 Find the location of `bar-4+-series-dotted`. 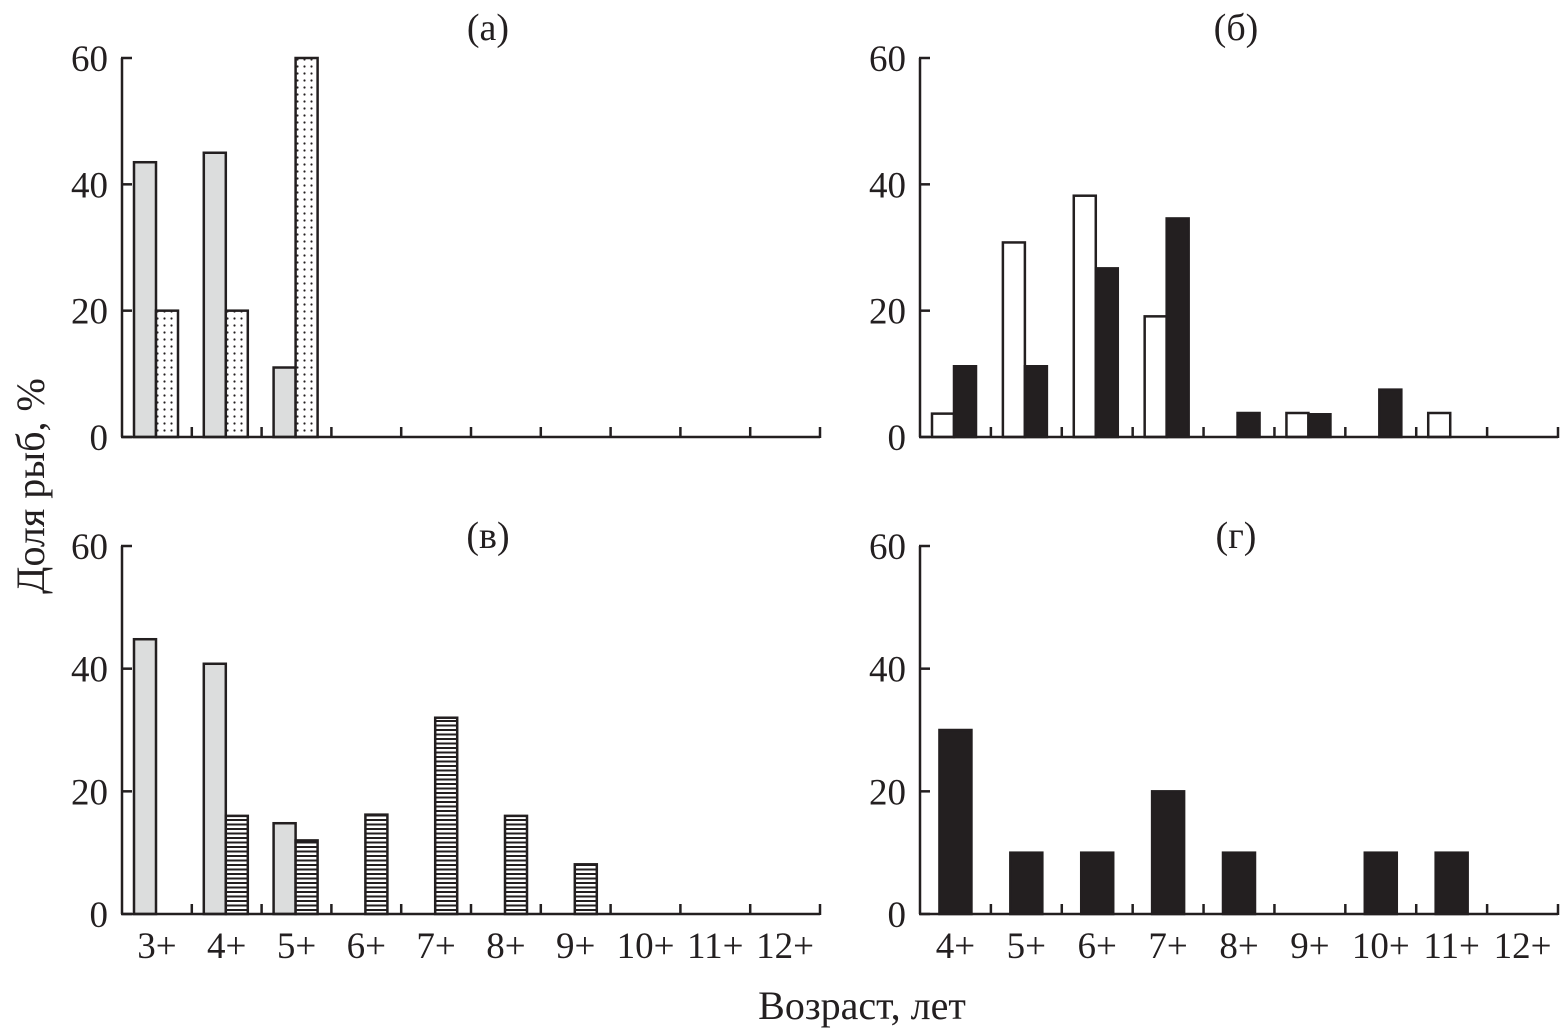

bar-4+-series-dotted is located at coordinates (237, 374).